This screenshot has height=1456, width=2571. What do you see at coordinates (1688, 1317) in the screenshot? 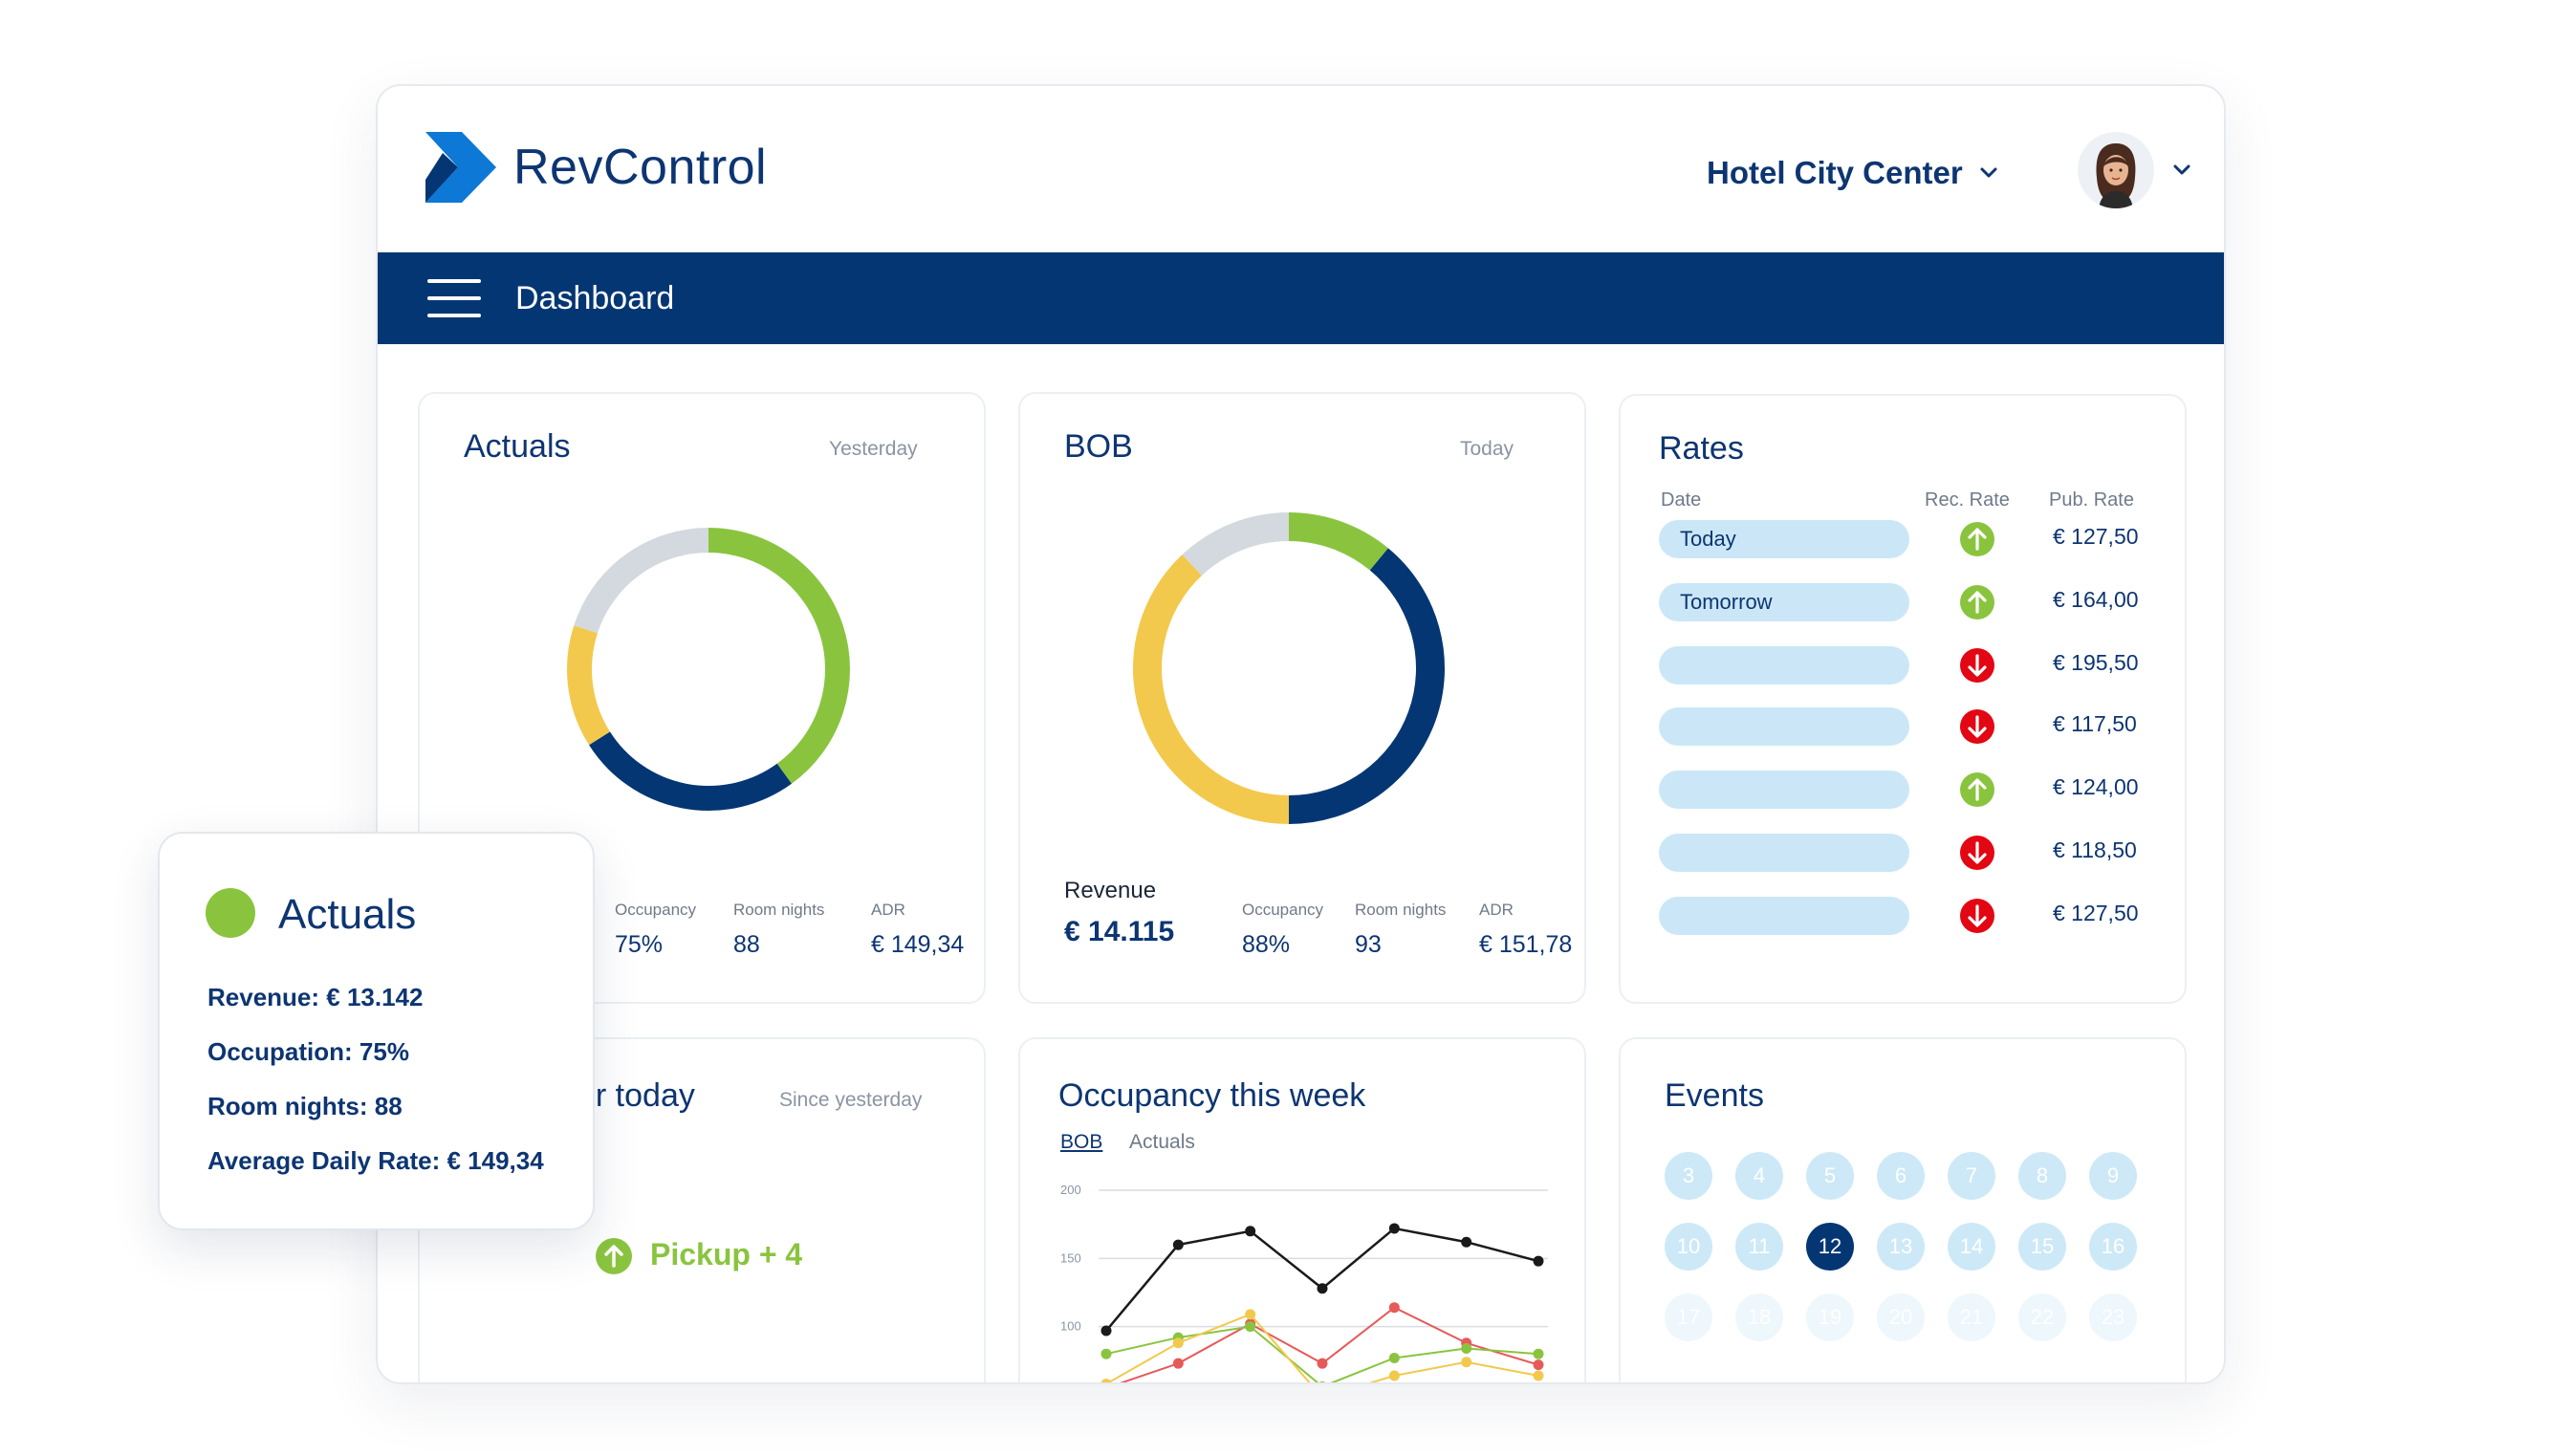
I see `calendar-day: 17` at bounding box center [1688, 1317].